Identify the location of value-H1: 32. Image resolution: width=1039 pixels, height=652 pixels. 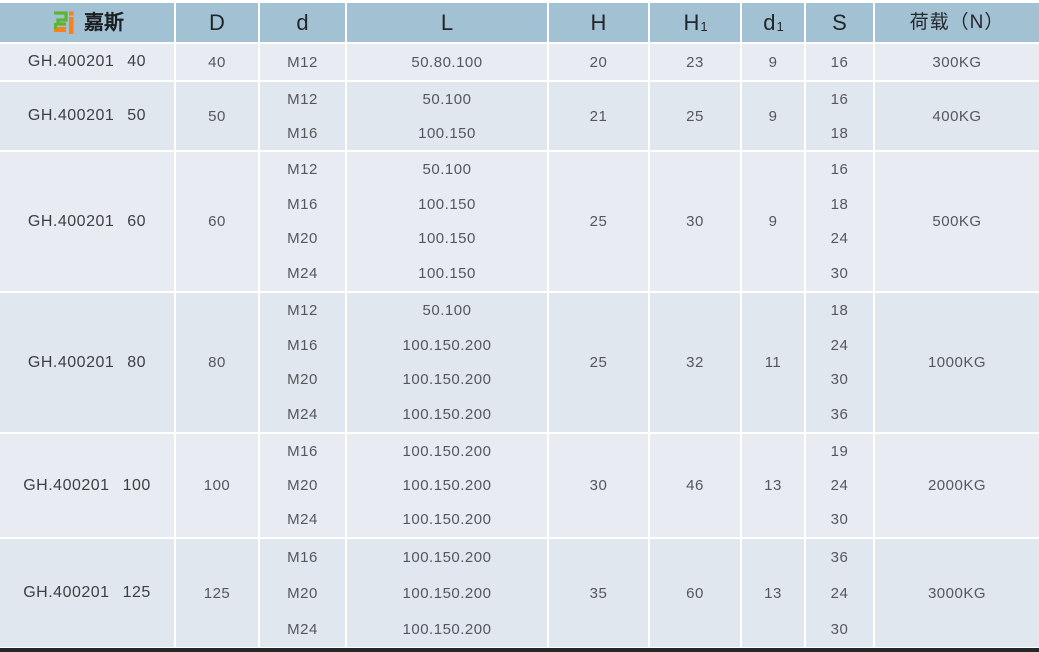
(696, 362).